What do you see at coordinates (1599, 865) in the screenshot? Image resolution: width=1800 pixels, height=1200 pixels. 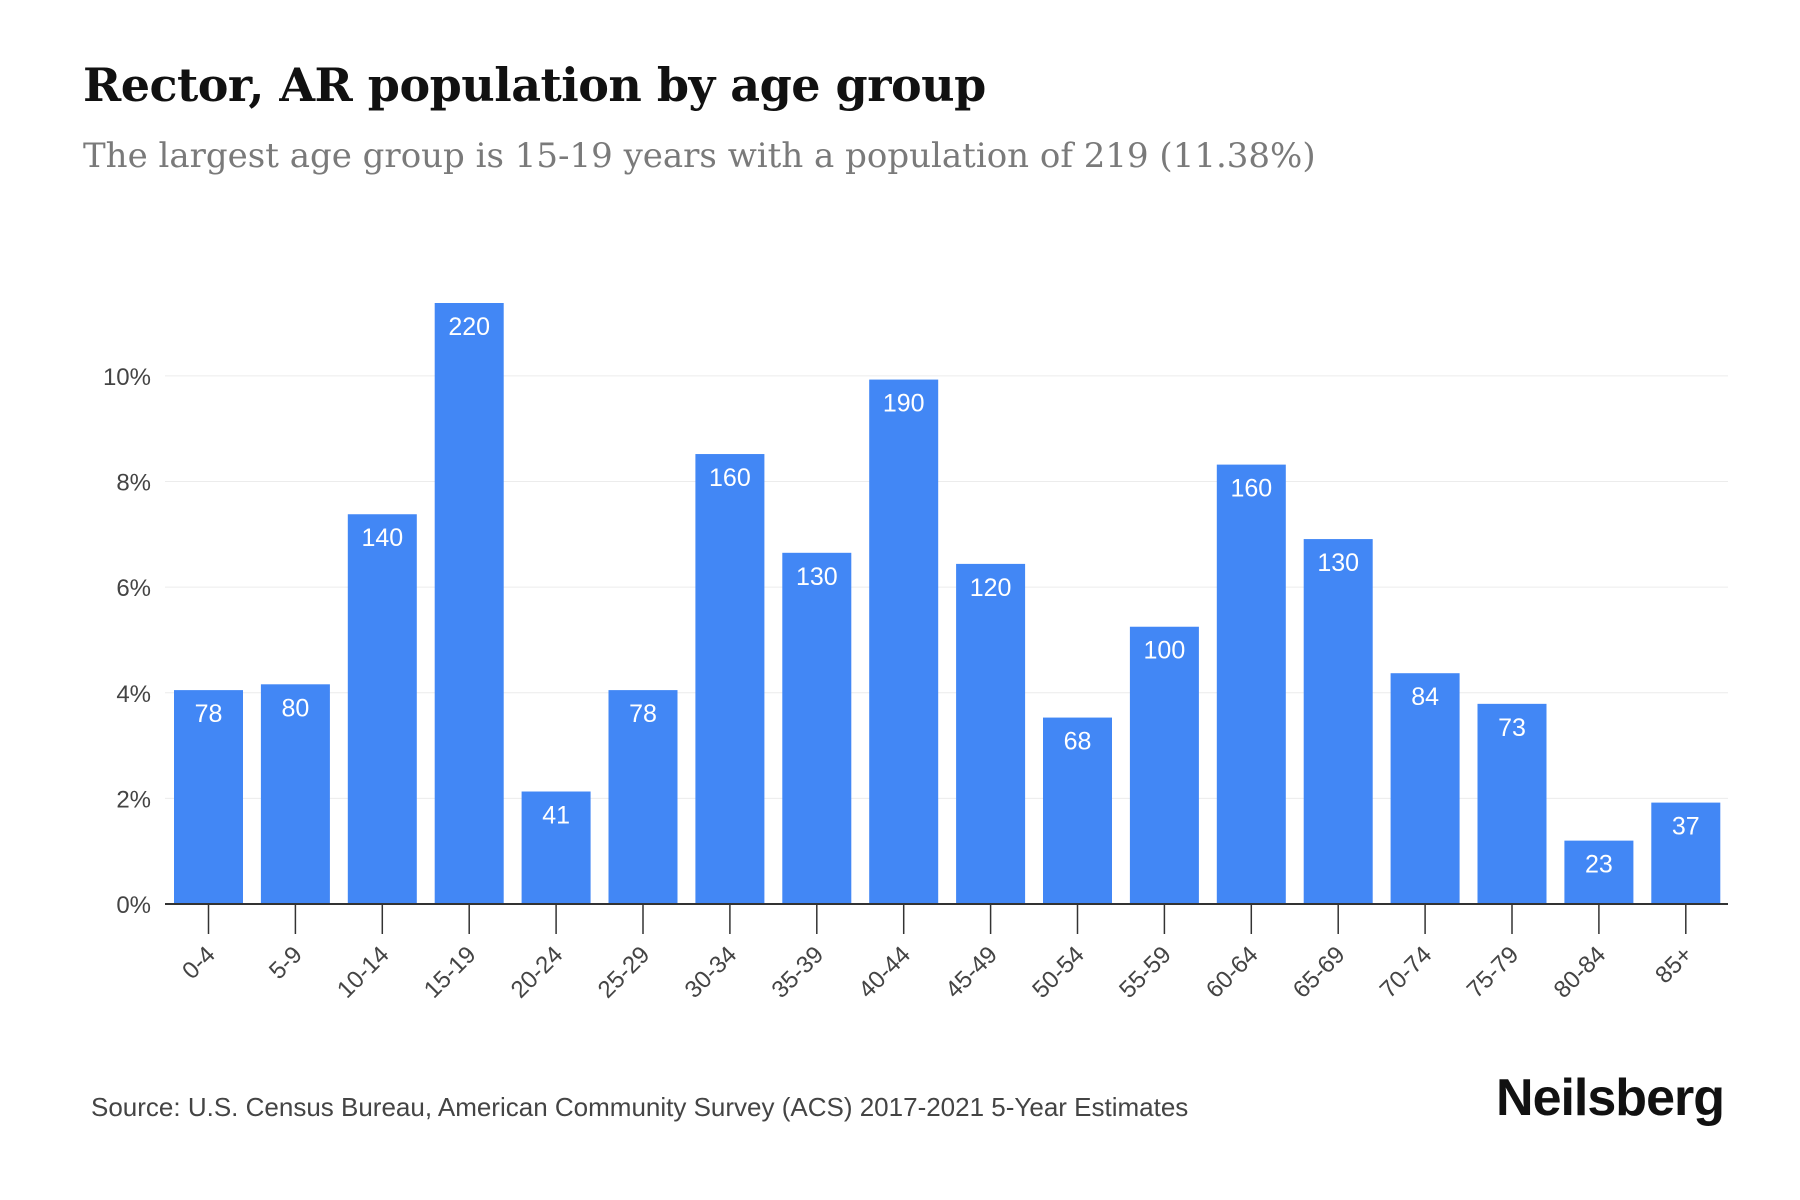 I see `bar-value-label: 23` at bounding box center [1599, 865].